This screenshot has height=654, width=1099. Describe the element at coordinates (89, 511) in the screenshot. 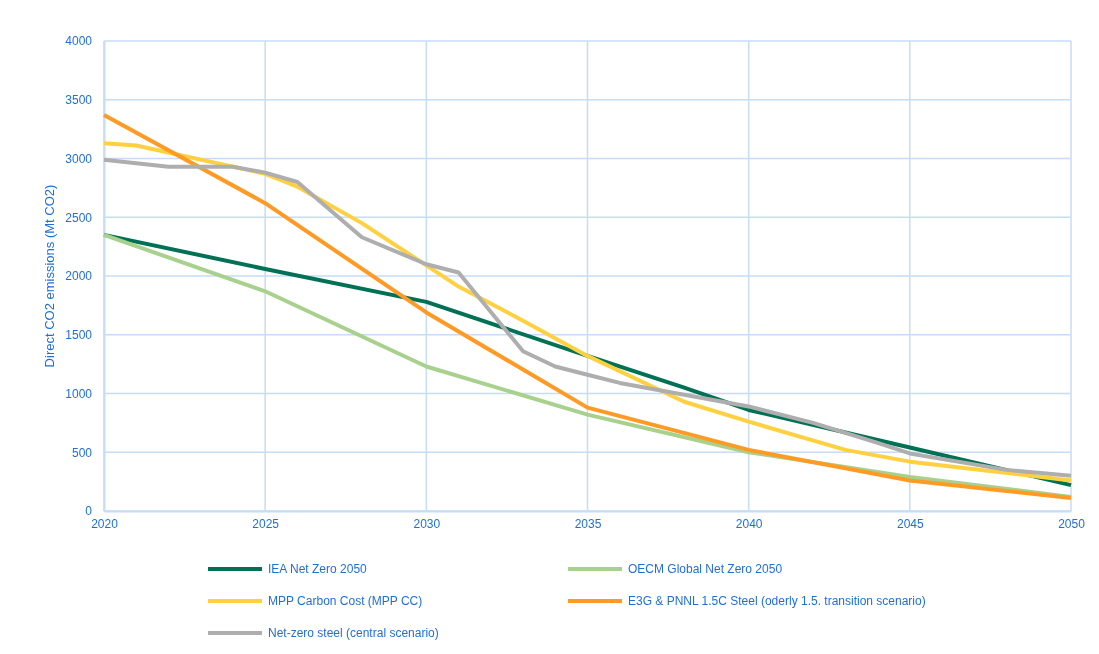

I see `y-tick-label: 0` at that location.